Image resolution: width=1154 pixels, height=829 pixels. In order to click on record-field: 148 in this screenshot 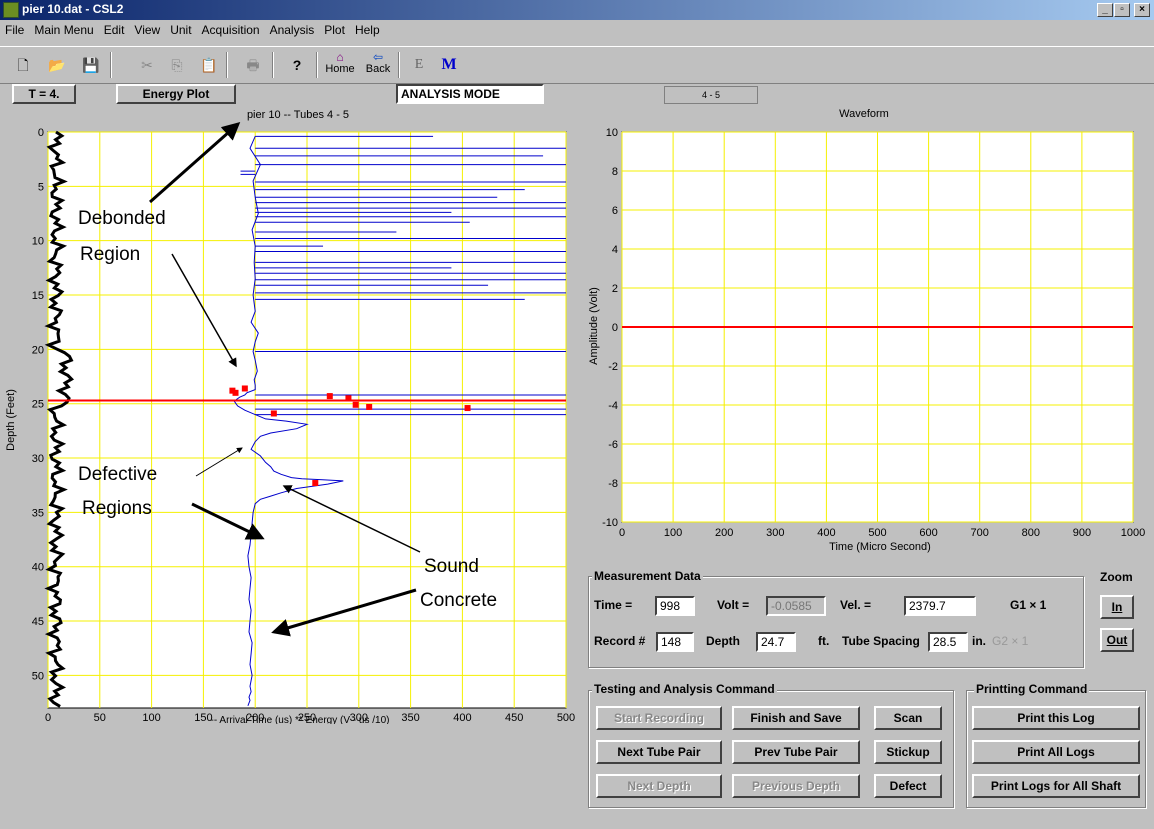, I will do `click(675, 642)`.